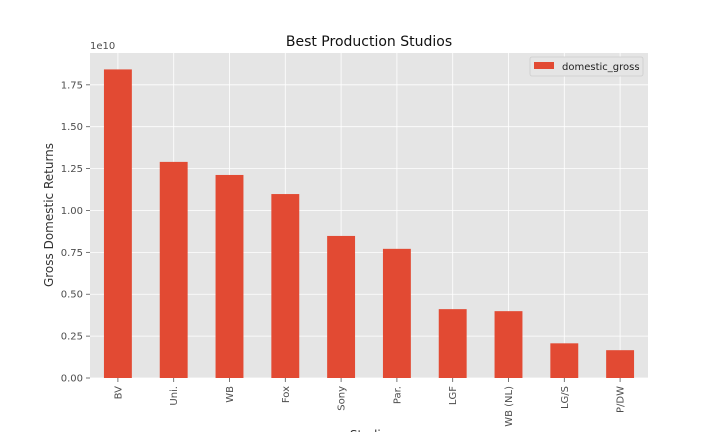 The width and height of the screenshot is (720, 432). I want to click on y-tick-label: 0.25, so click(72, 337).